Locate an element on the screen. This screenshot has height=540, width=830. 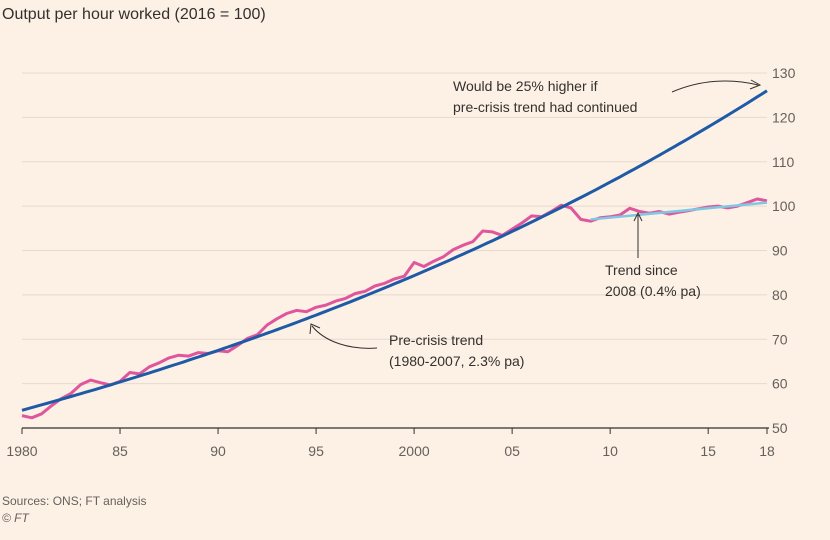
x-tick-label-15: 15 is located at coordinates (708, 451).